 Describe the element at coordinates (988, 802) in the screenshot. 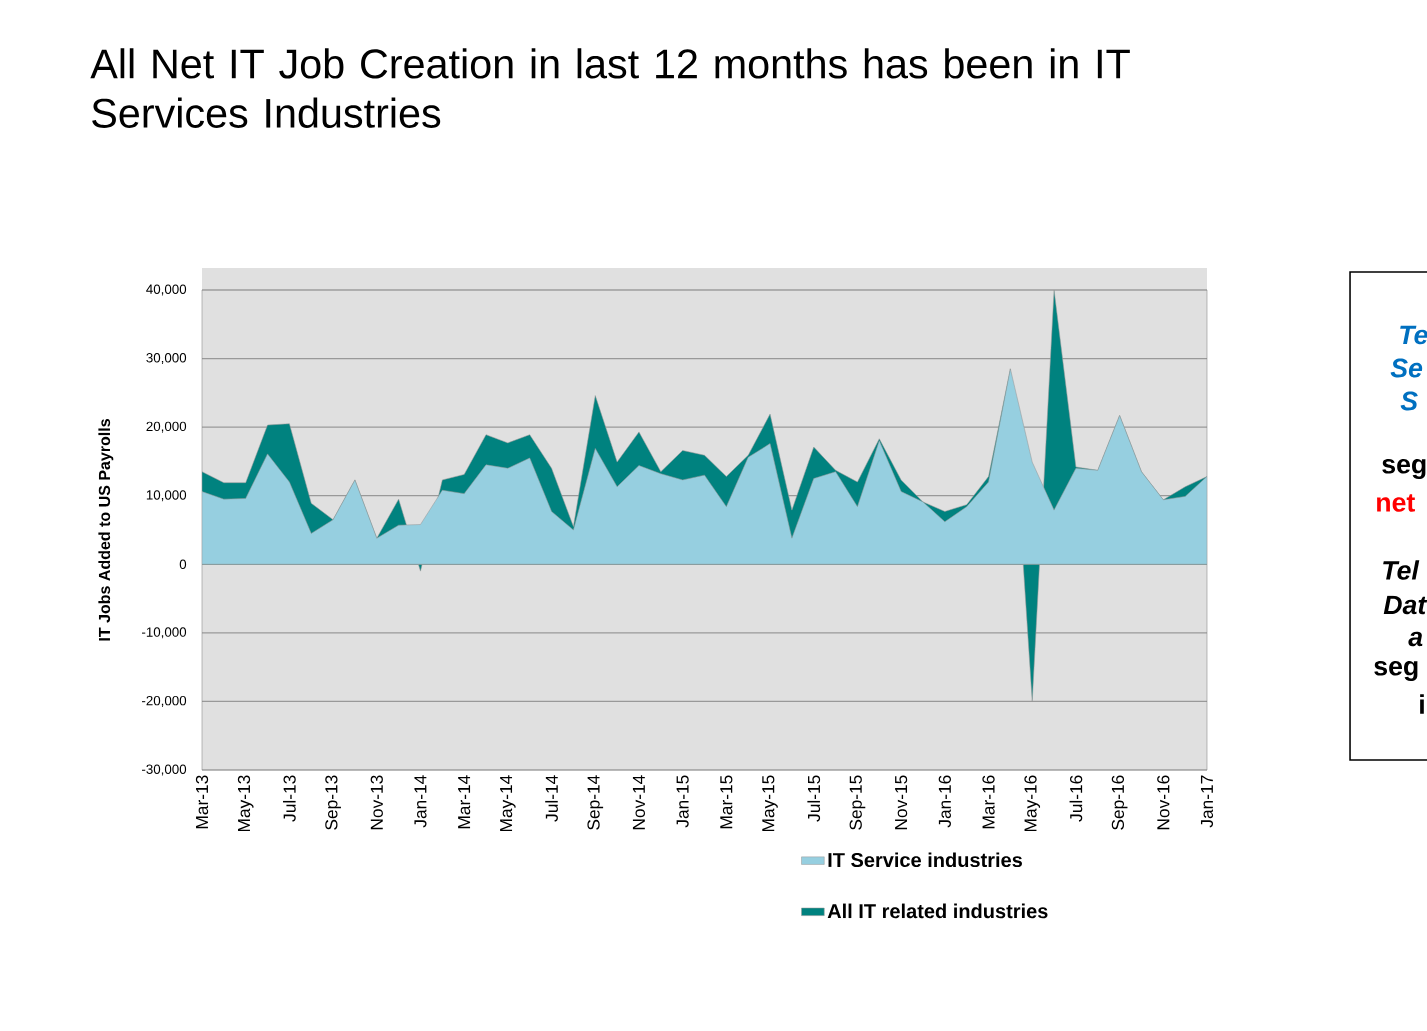

I see `x-tick-label: Mar-16` at that location.